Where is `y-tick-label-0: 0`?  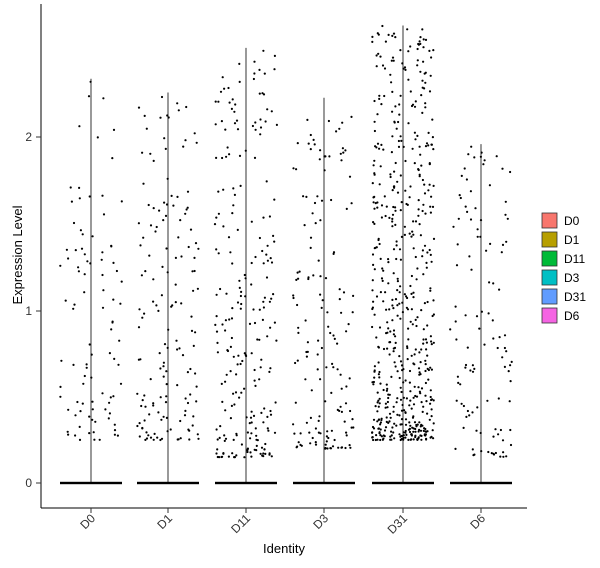 y-tick-label-0: 0 is located at coordinates (28, 483).